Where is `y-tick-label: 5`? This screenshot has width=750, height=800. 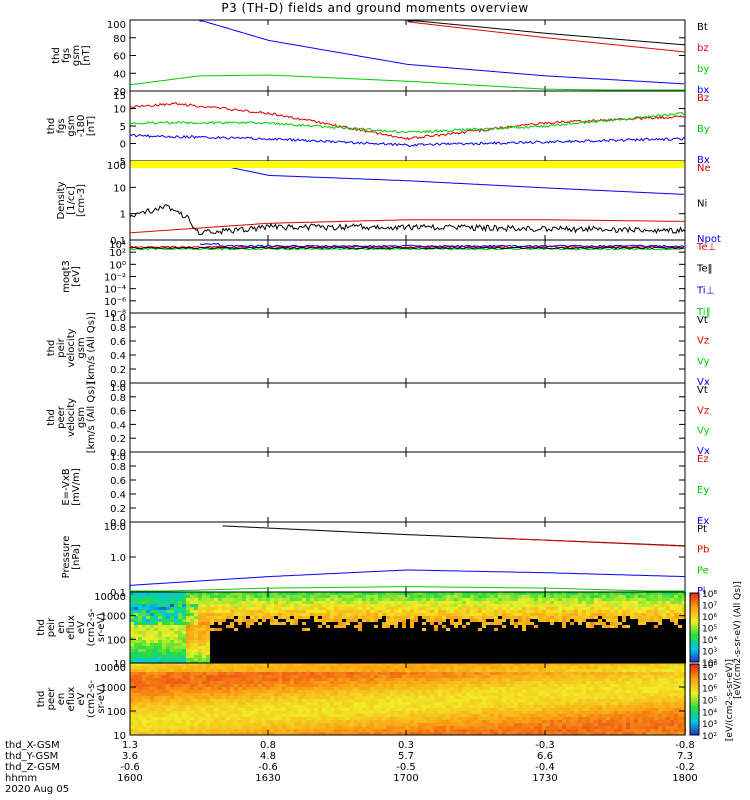 y-tick-label: 5 is located at coordinates (123, 127).